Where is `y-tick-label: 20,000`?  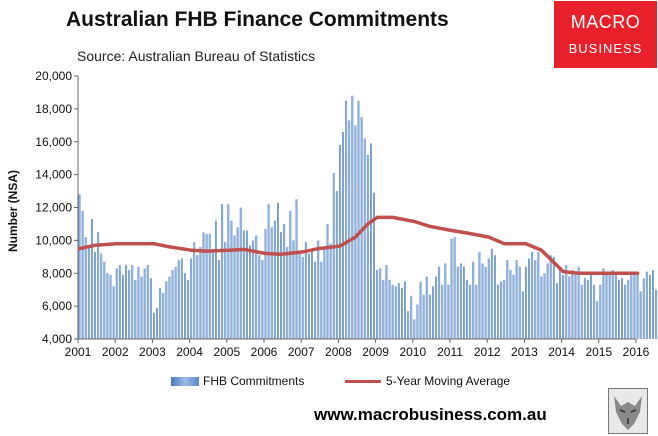
y-tick-label: 20,000 is located at coordinates (53, 76).